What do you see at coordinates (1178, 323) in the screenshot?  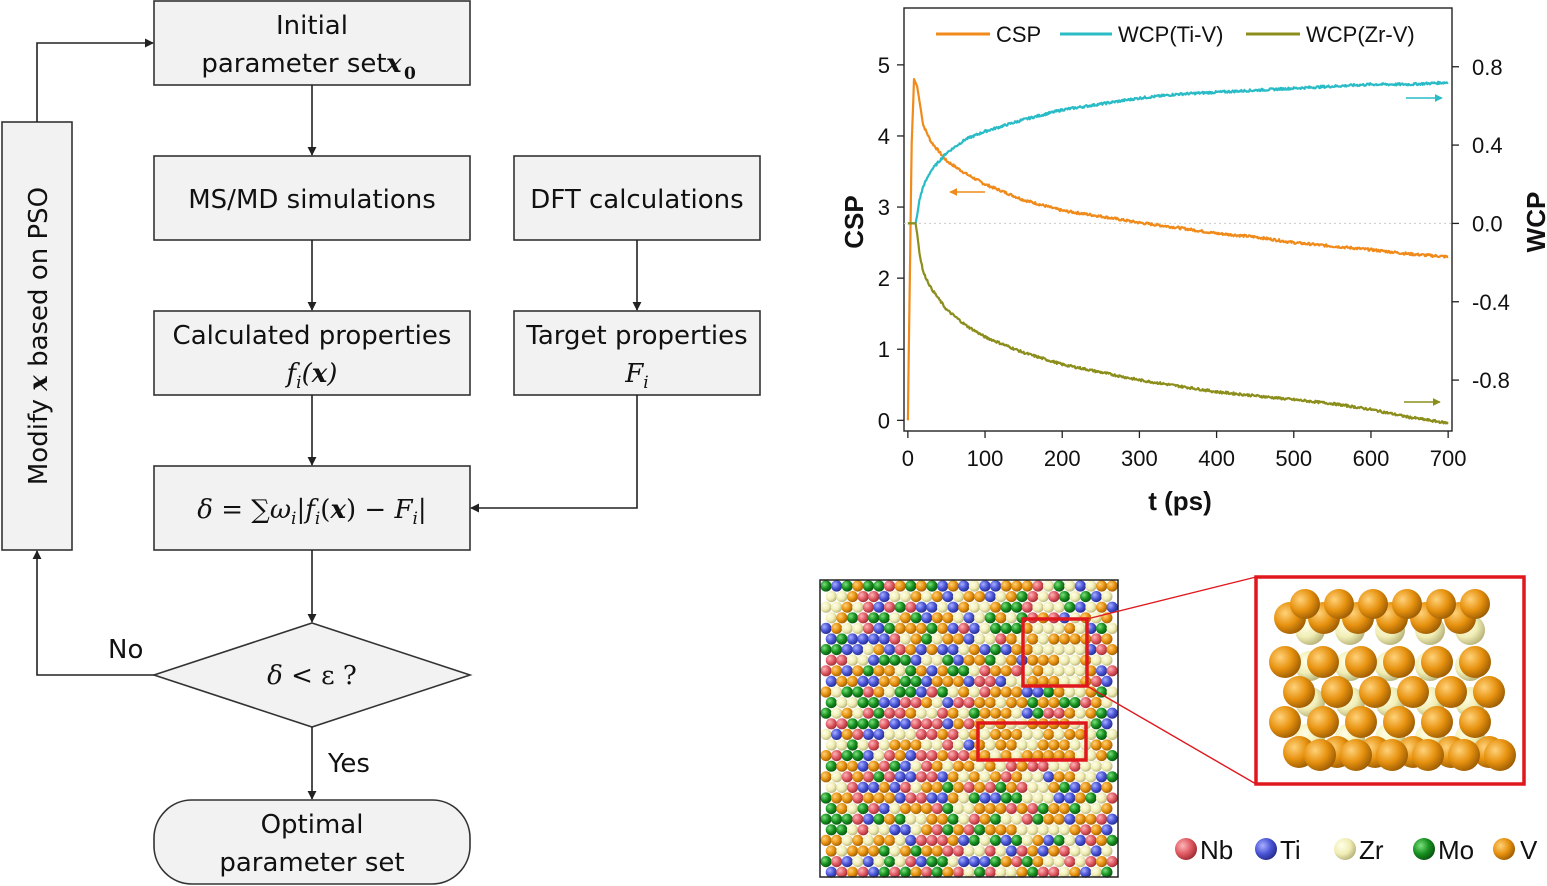 I see `wcp-zr-v-line` at bounding box center [1178, 323].